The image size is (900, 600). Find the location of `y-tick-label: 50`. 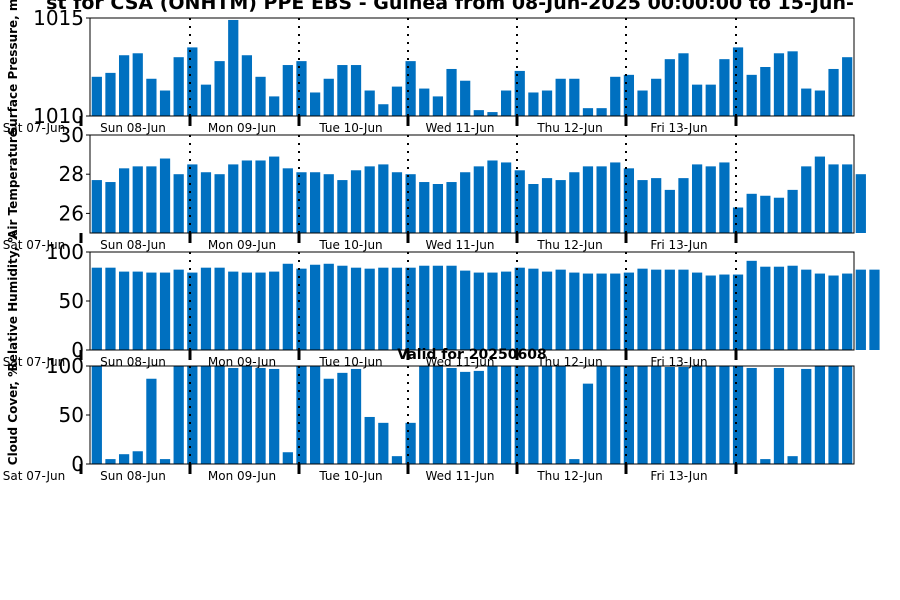

y-tick-label: 50 is located at coordinates (71, 415).